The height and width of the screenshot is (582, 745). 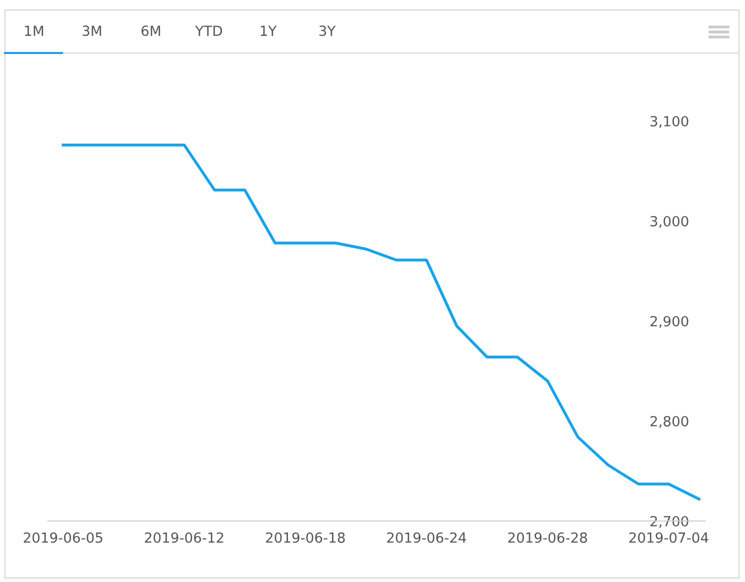 I want to click on text: 3M, so click(x=92, y=31).